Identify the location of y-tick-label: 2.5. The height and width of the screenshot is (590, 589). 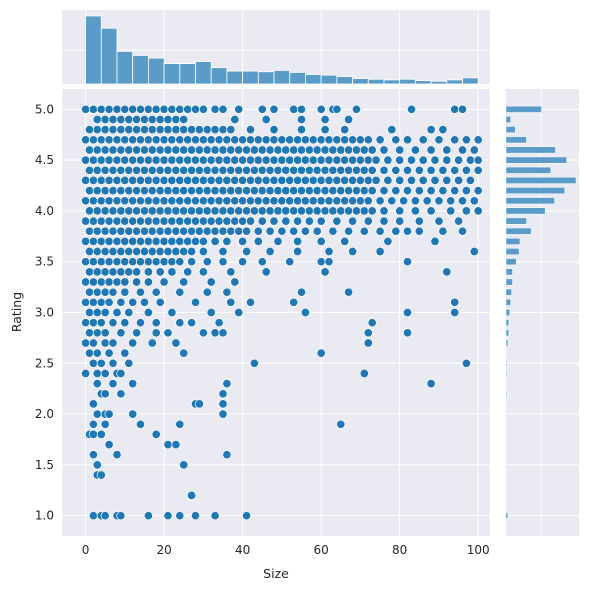
(44, 363).